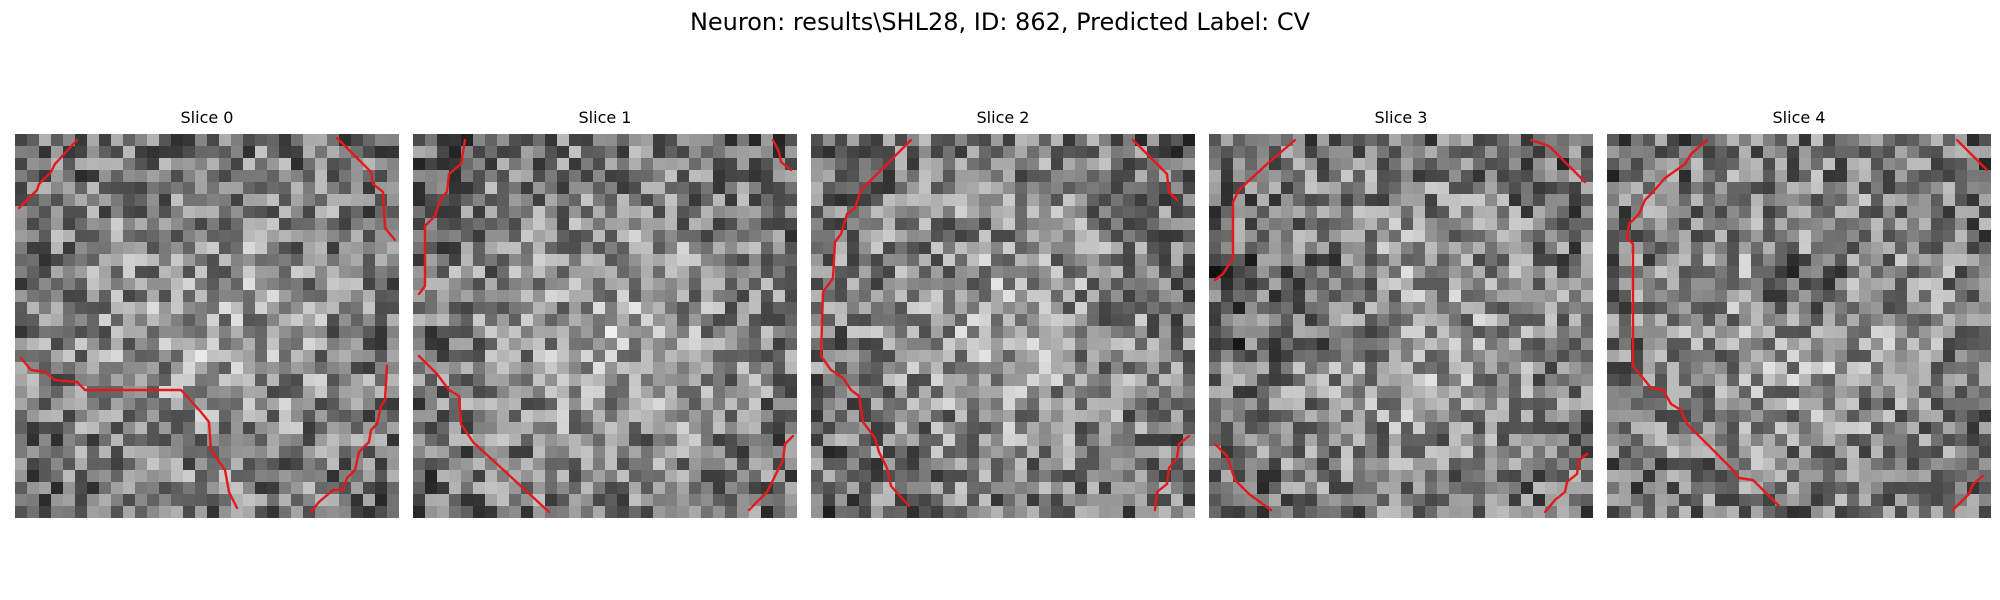  I want to click on slice-title: Slice 4, so click(1799, 117).